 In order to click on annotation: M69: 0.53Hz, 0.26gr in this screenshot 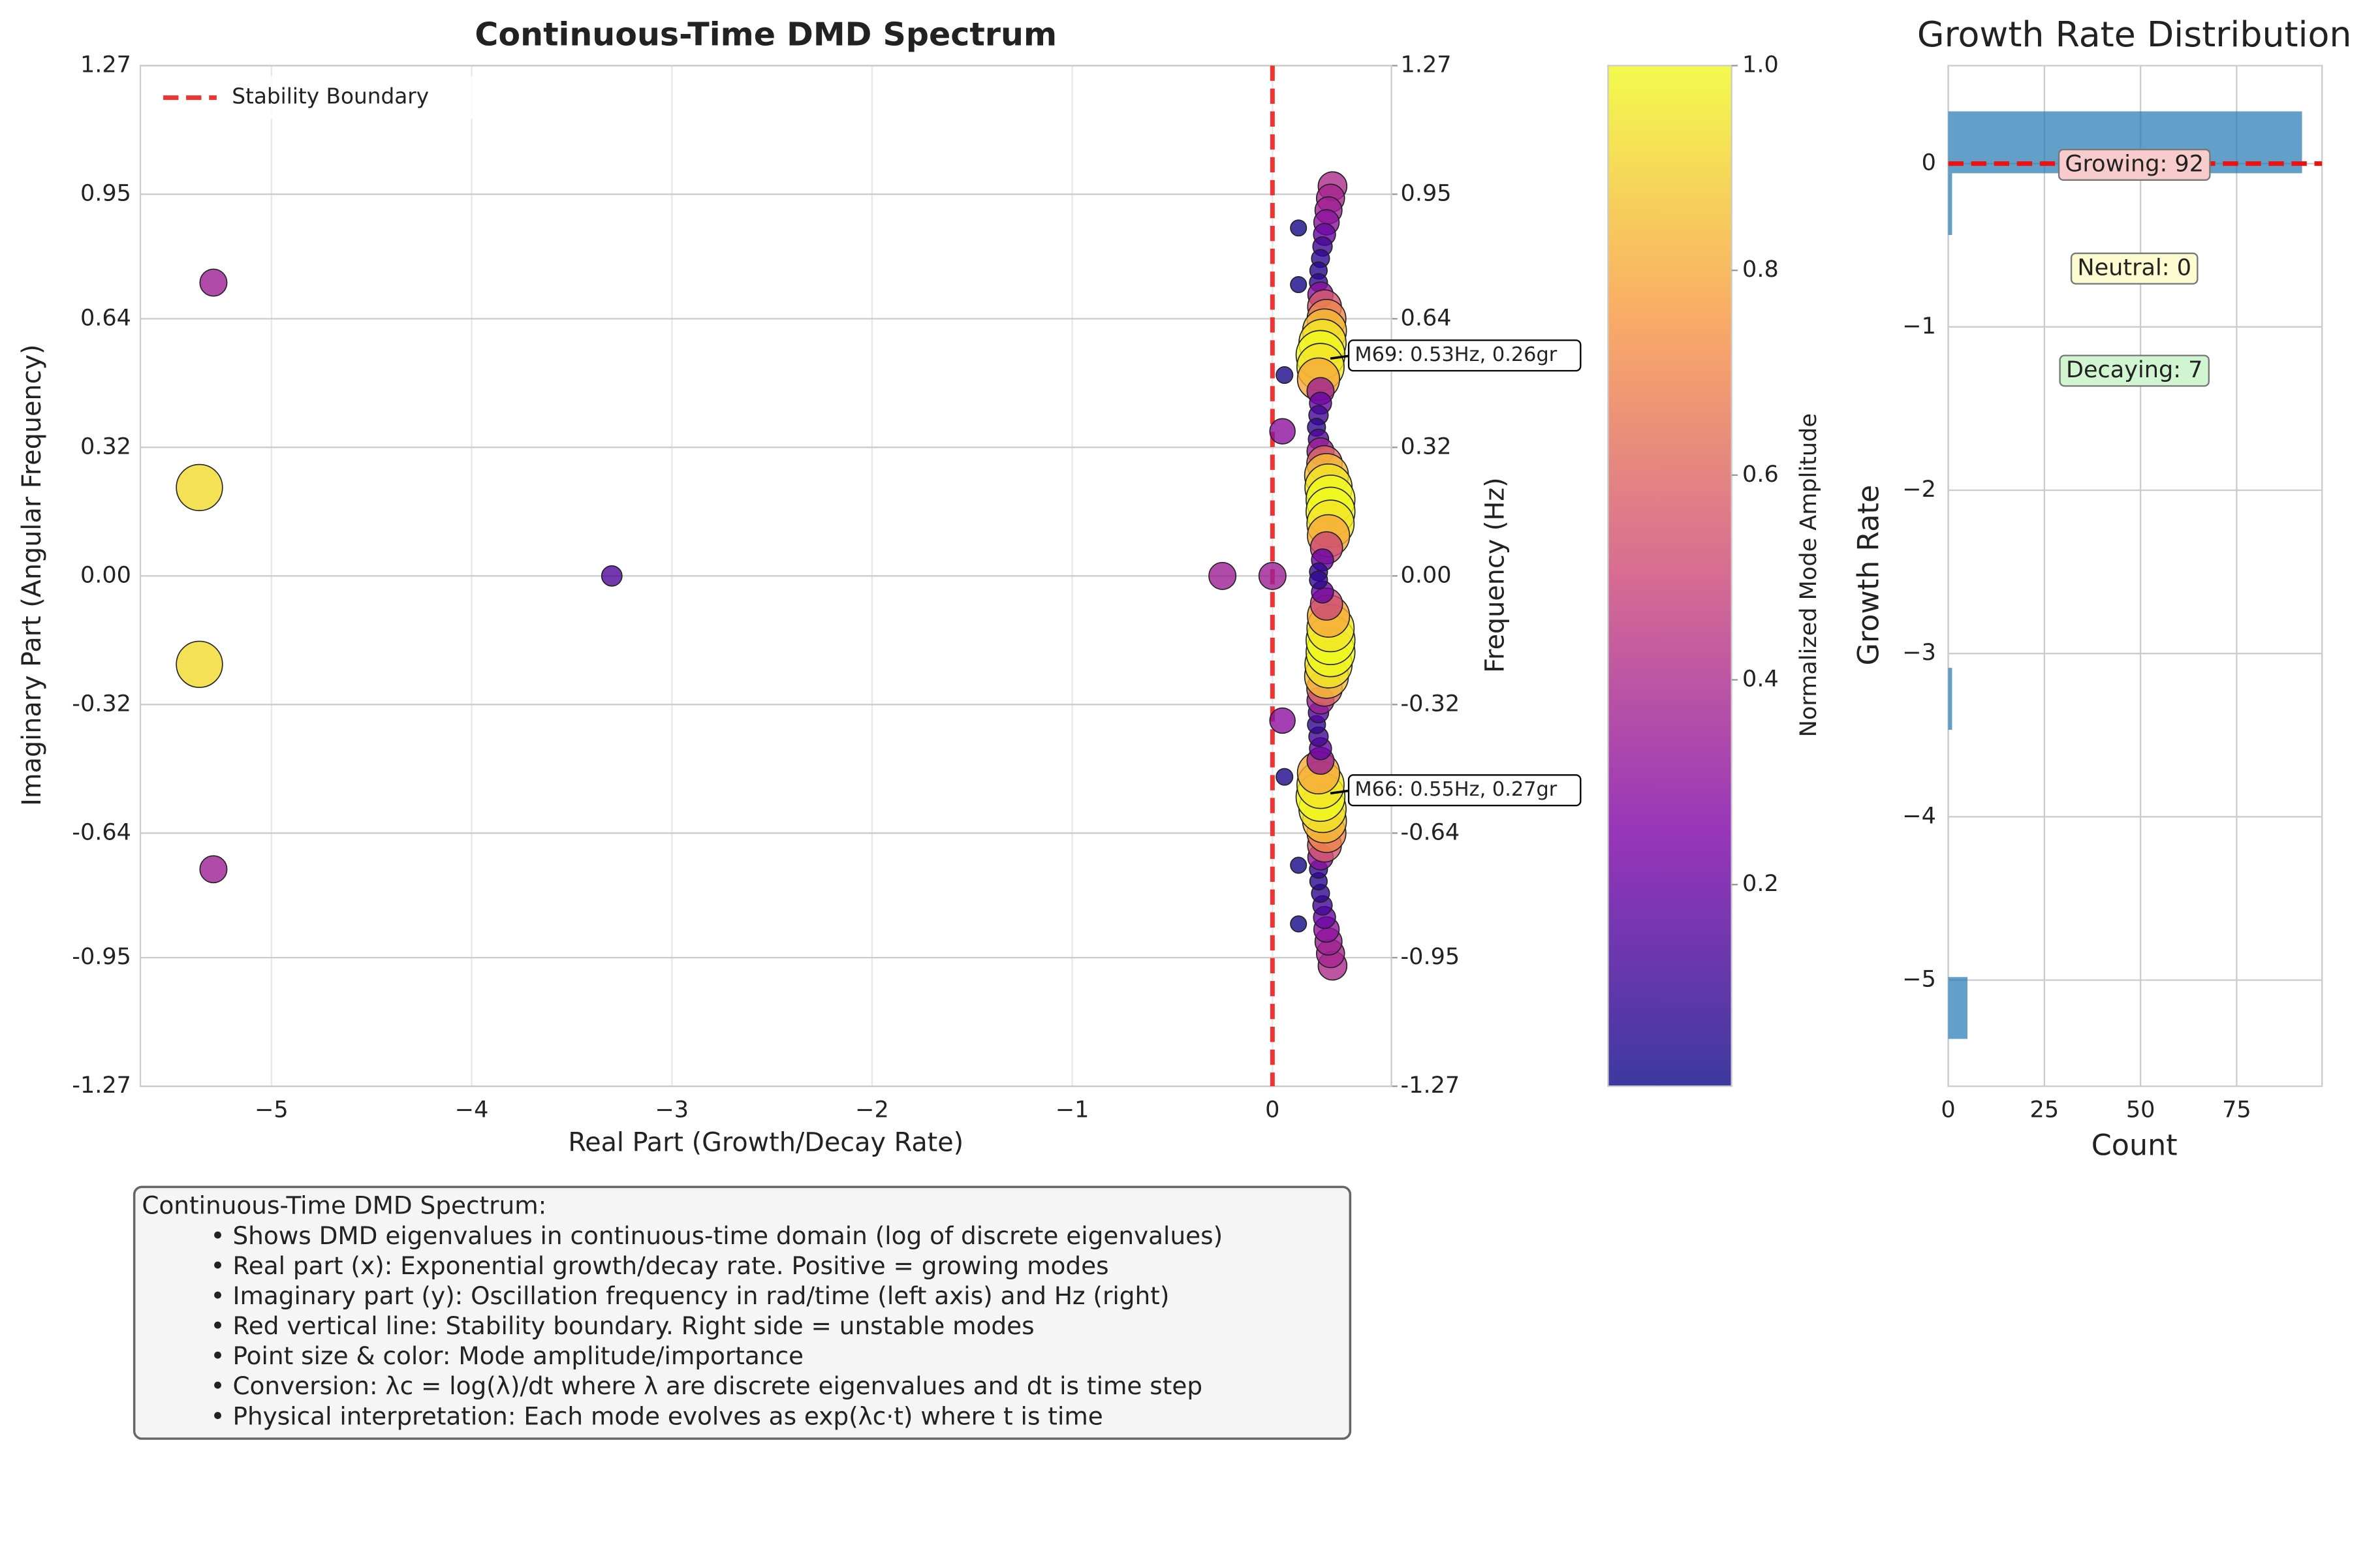, I will do `click(1456, 355)`.